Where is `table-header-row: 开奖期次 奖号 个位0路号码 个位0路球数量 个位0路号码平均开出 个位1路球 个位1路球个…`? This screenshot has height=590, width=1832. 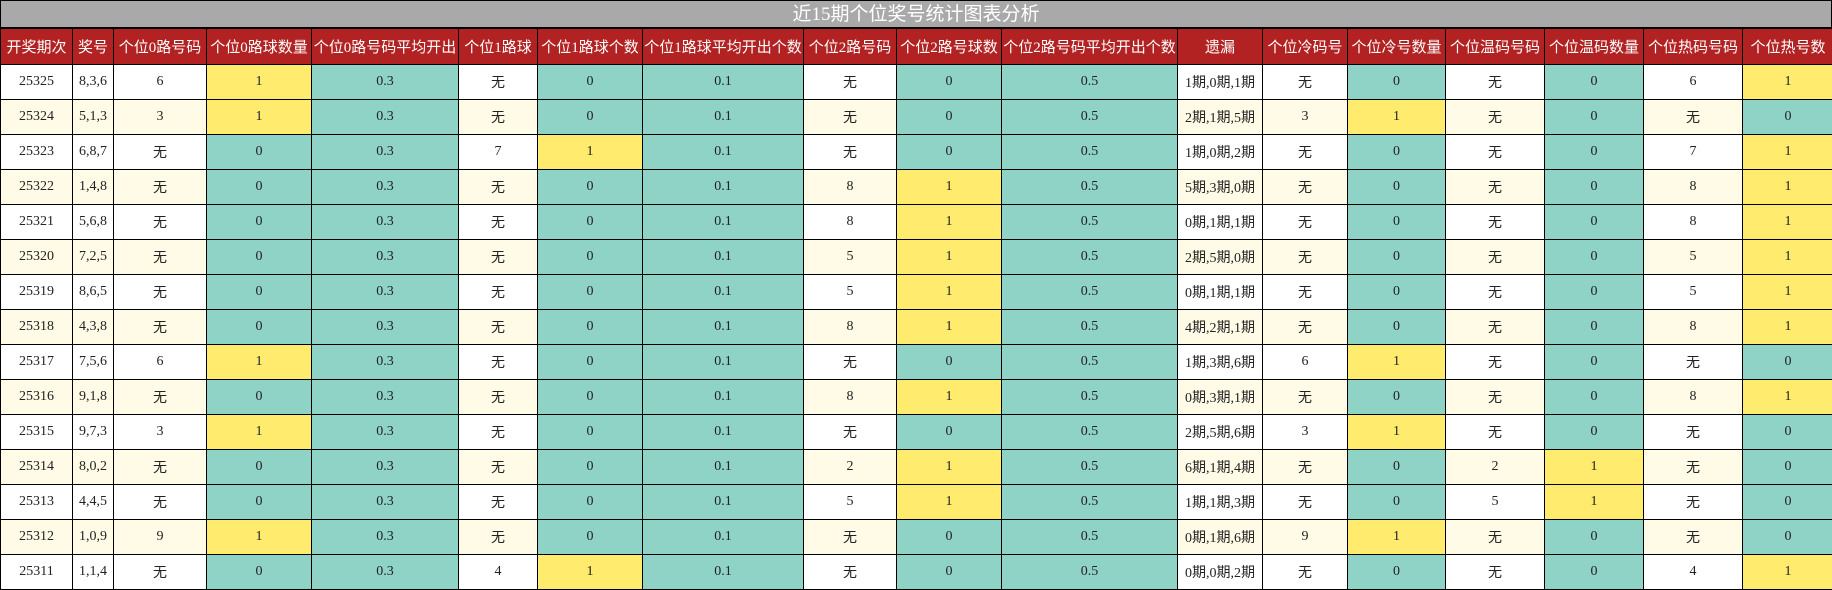 table-header-row: 开奖期次 奖号 个位0路号码 个位0路球数量 个位0路号码平均开出 个位1路球 个位1路球个… is located at coordinates (916, 46).